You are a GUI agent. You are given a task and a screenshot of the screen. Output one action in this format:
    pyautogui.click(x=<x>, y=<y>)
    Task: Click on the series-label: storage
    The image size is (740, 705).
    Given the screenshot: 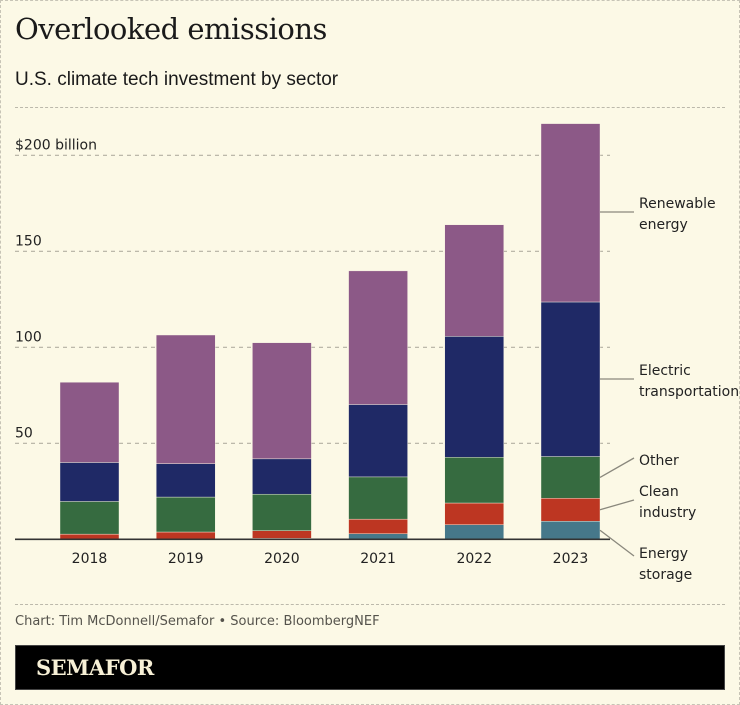 What is the action you would take?
    pyautogui.click(x=665, y=575)
    